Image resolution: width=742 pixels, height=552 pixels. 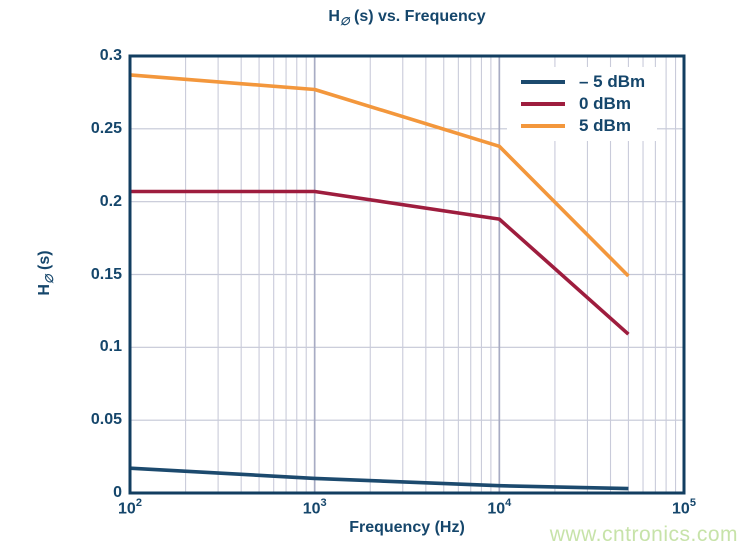 What do you see at coordinates (106, 128) in the screenshot?
I see `y-tick-label: 0.25` at bounding box center [106, 128].